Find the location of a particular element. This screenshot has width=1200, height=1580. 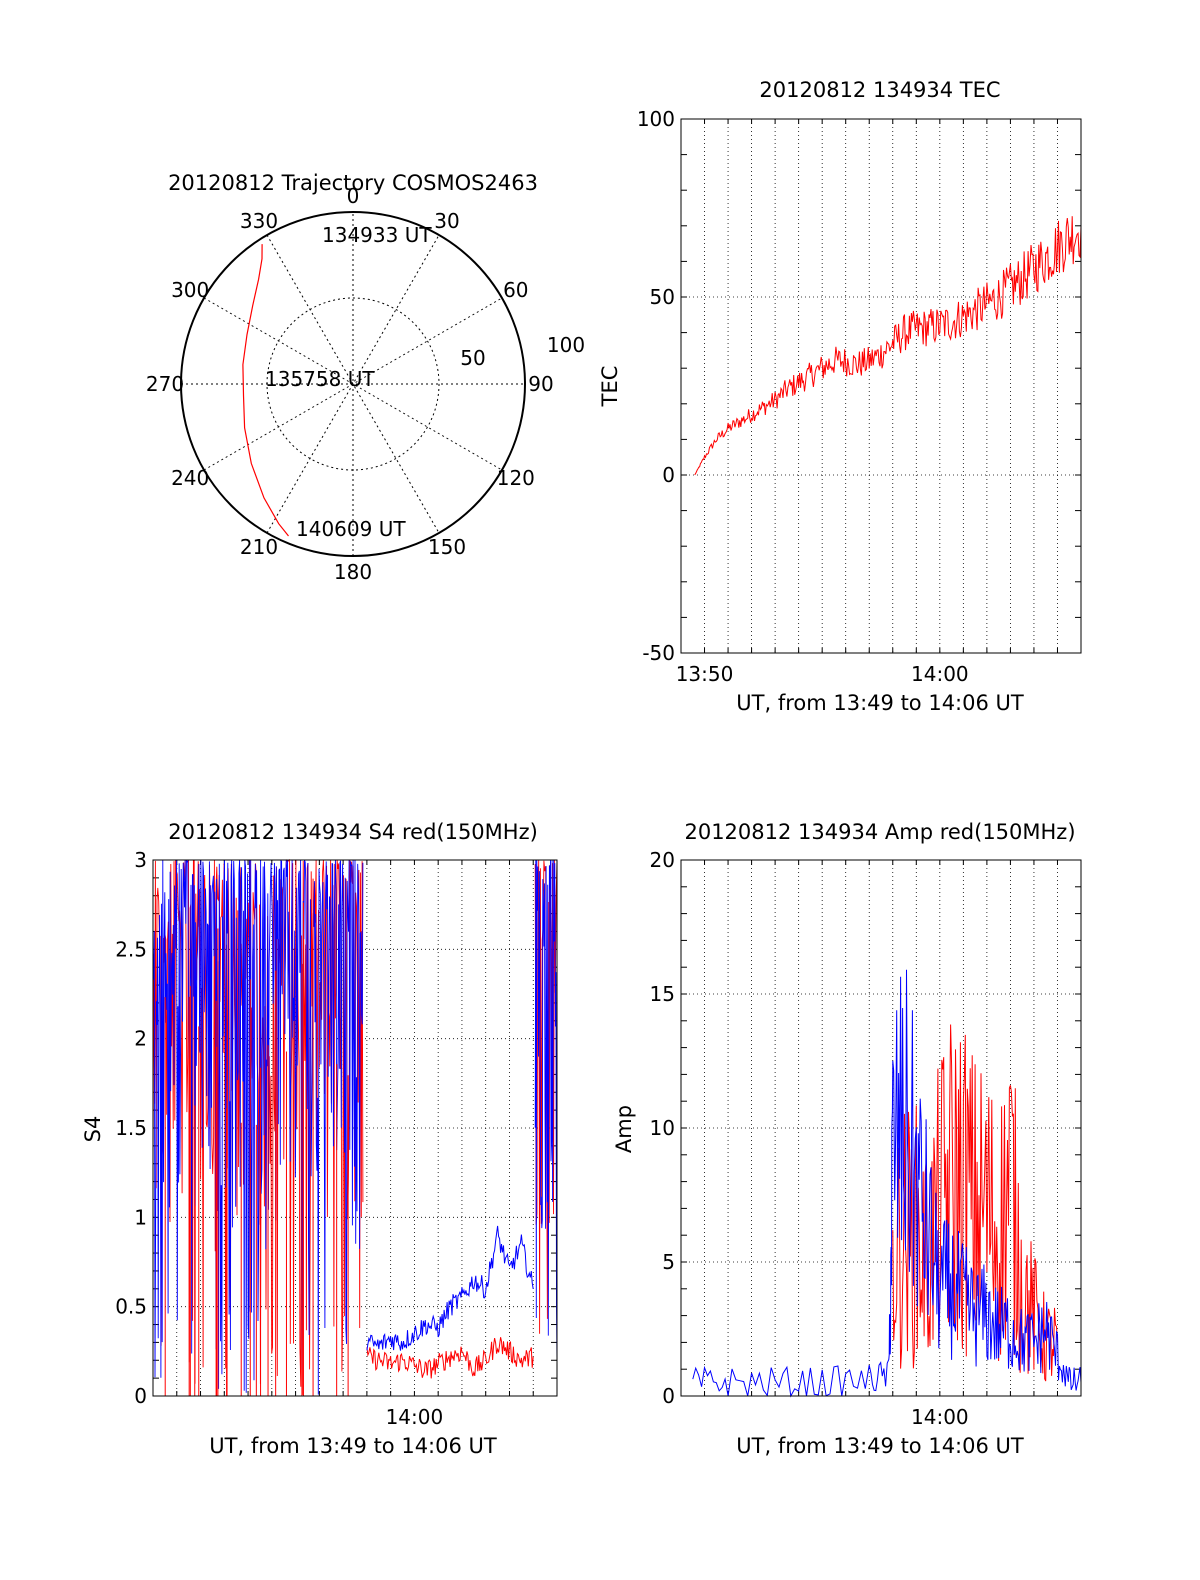

s4-xlabel: UT, from 13:49 to 14:06 UT is located at coordinates (353, 1446).